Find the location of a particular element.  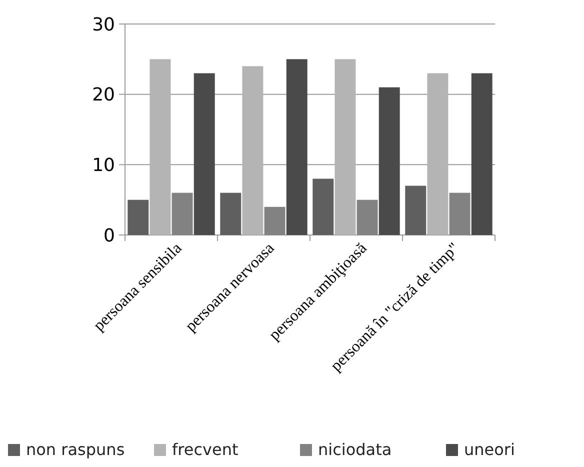

legend-label: non raspuns is located at coordinates (75, 449).